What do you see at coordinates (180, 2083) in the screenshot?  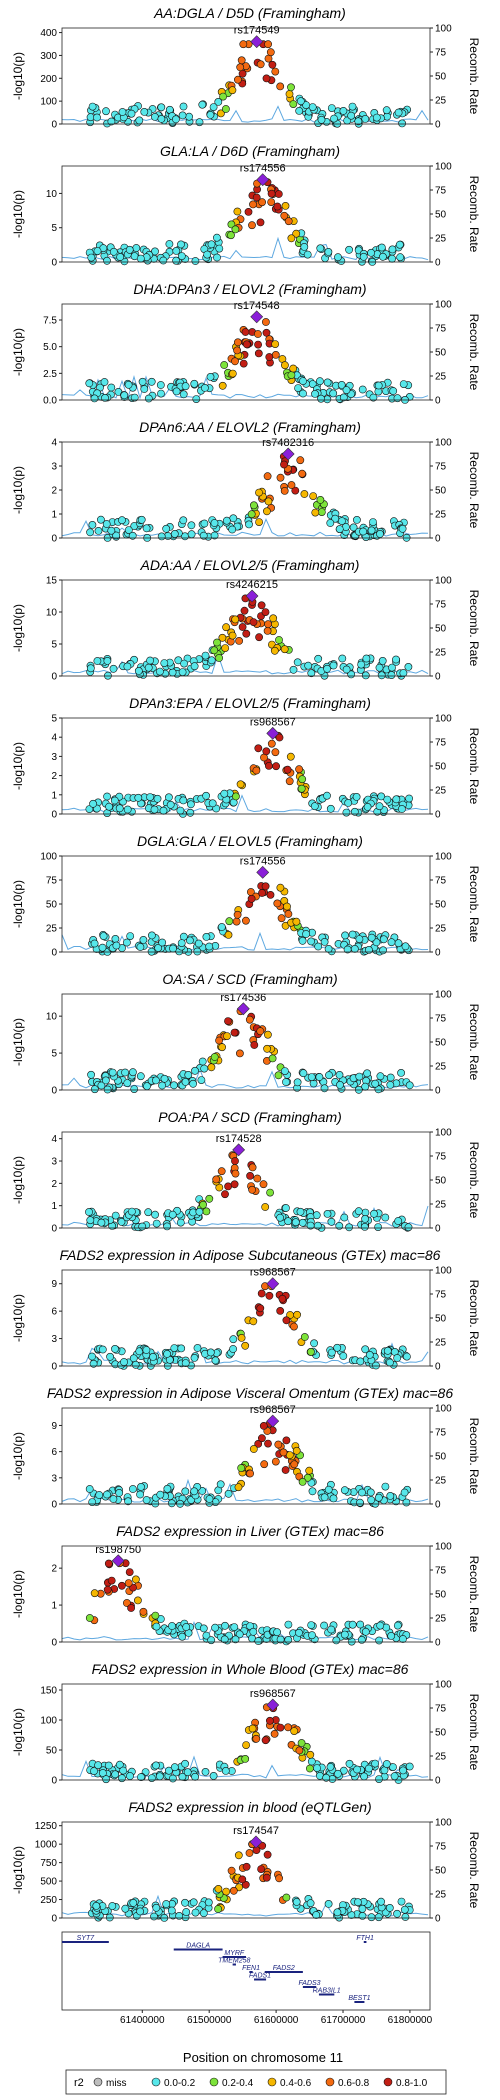 I see `legend-item-label: 0.0-0.2` at bounding box center [180, 2083].